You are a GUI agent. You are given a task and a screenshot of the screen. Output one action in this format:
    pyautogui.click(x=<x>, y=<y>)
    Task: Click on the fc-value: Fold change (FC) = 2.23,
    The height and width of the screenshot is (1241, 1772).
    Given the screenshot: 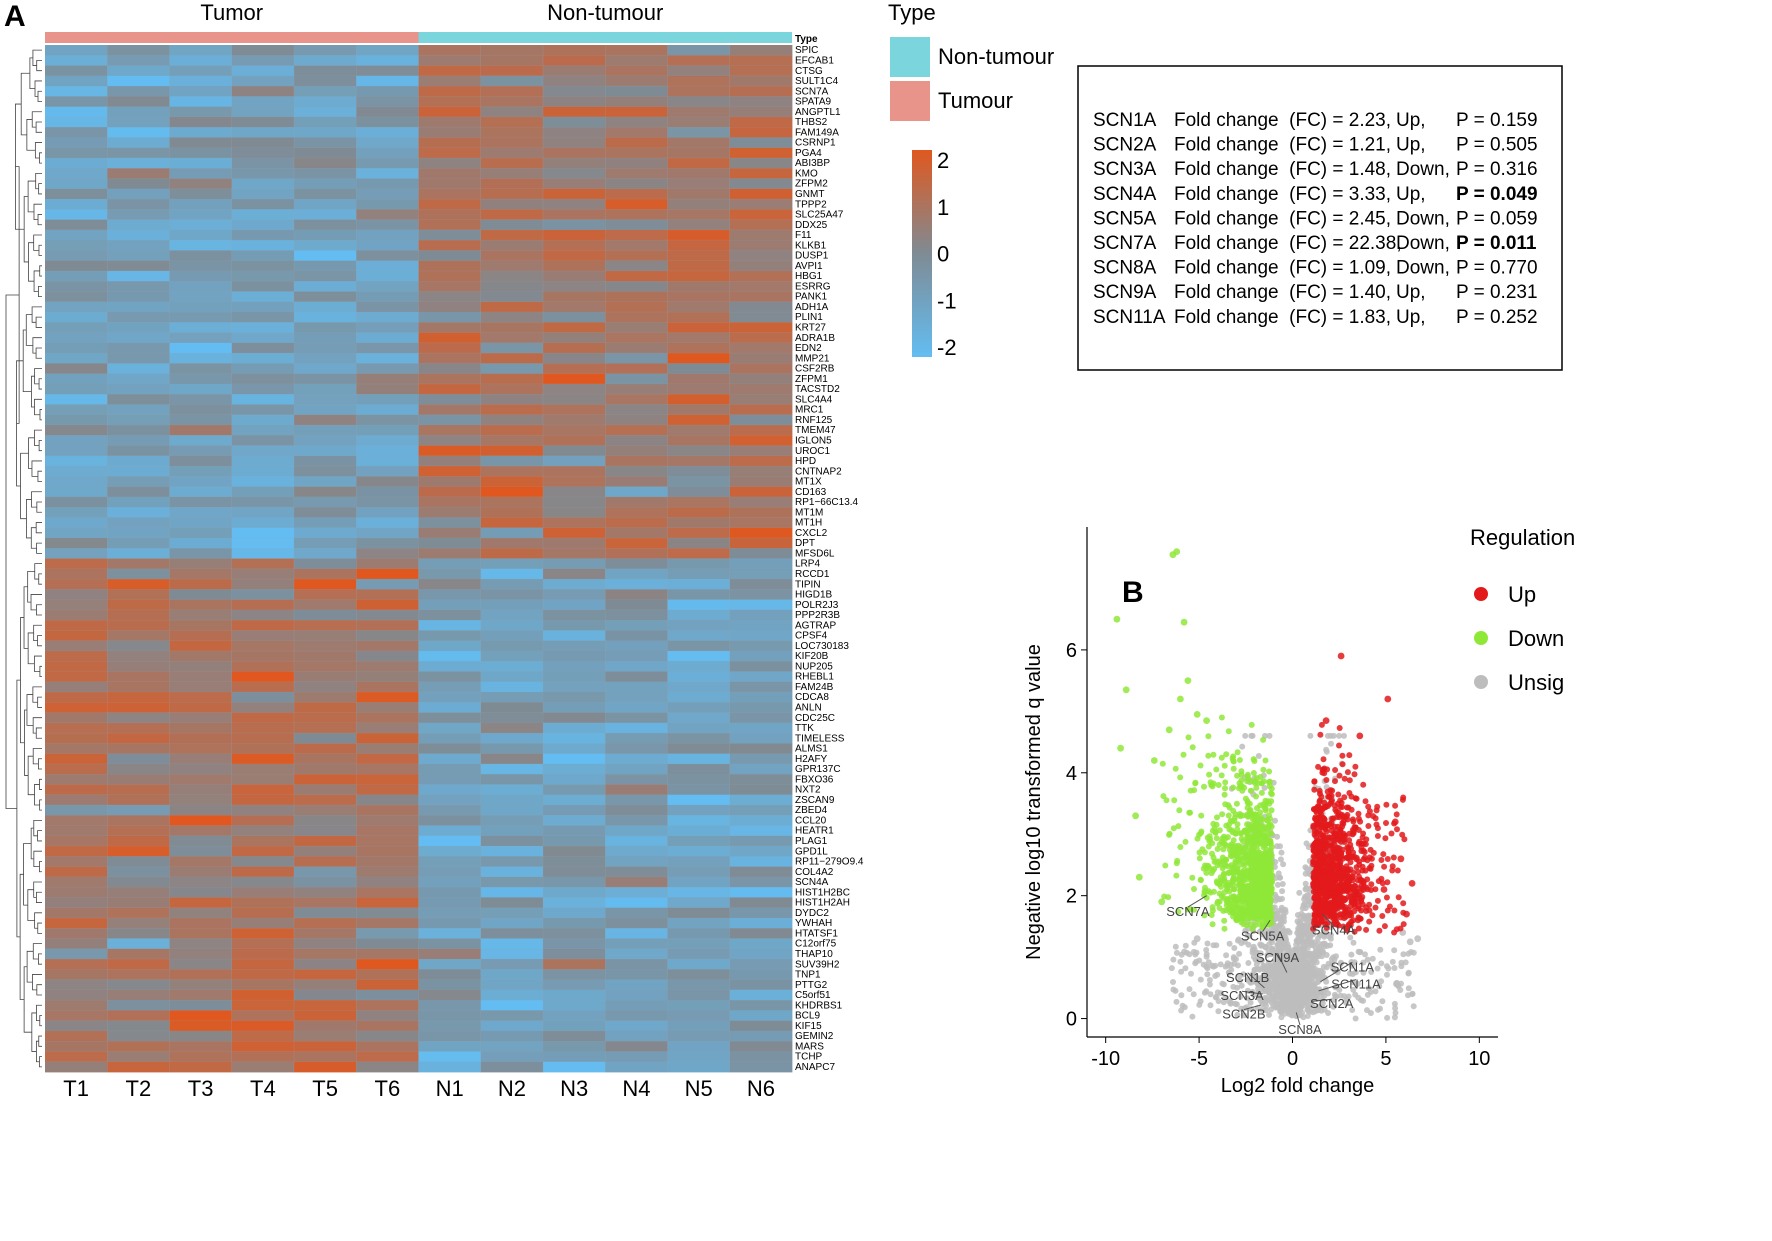 What is the action you would take?
    pyautogui.click(x=1282, y=120)
    